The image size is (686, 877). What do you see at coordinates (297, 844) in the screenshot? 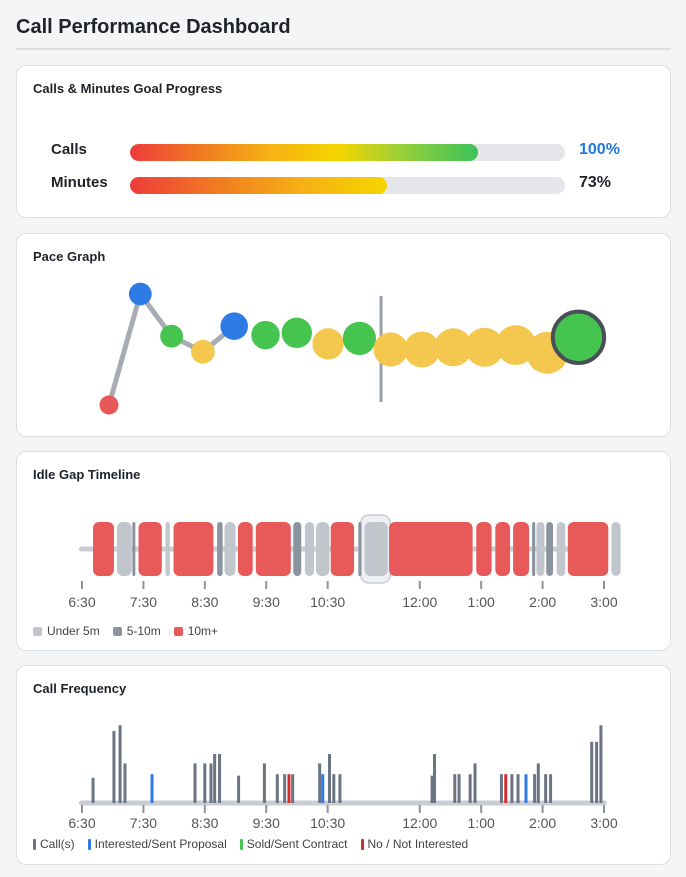
I see `legend-label: Sold/Sent Contract` at bounding box center [297, 844].